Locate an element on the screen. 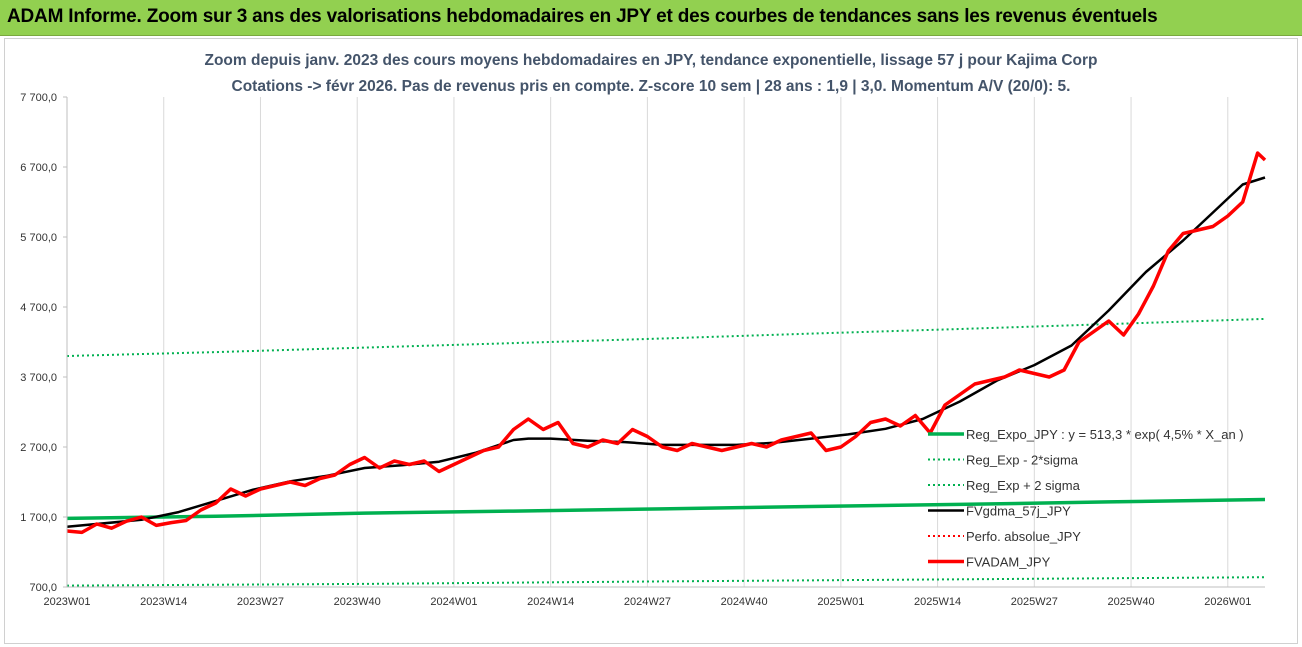  y-tick-label: 700,0 is located at coordinates (43, 588).